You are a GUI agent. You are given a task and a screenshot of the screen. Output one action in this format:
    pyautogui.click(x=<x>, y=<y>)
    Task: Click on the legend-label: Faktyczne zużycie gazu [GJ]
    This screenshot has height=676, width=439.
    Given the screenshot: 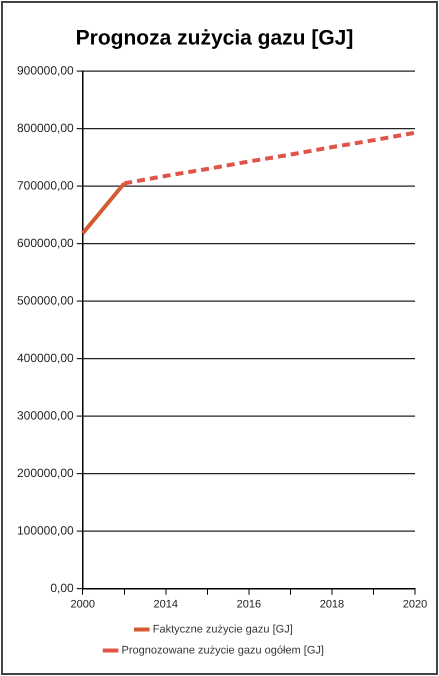 What is the action you would take?
    pyautogui.click(x=222, y=630)
    